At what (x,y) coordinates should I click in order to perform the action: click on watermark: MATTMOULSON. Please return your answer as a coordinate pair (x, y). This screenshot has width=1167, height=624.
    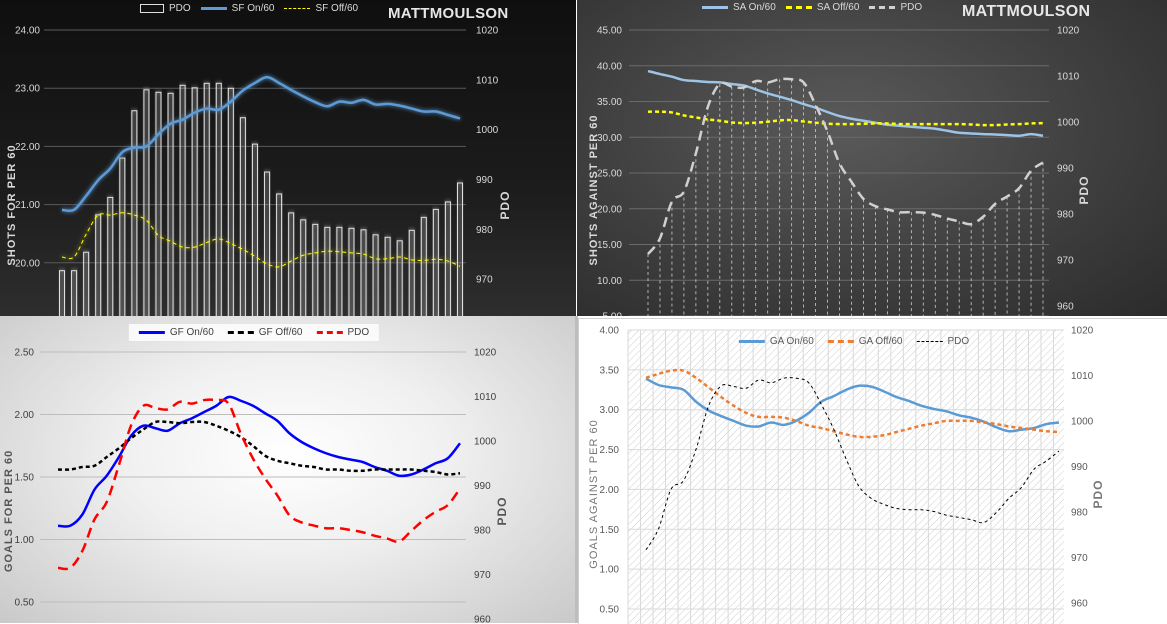
    Looking at the image, I should click on (448, 13).